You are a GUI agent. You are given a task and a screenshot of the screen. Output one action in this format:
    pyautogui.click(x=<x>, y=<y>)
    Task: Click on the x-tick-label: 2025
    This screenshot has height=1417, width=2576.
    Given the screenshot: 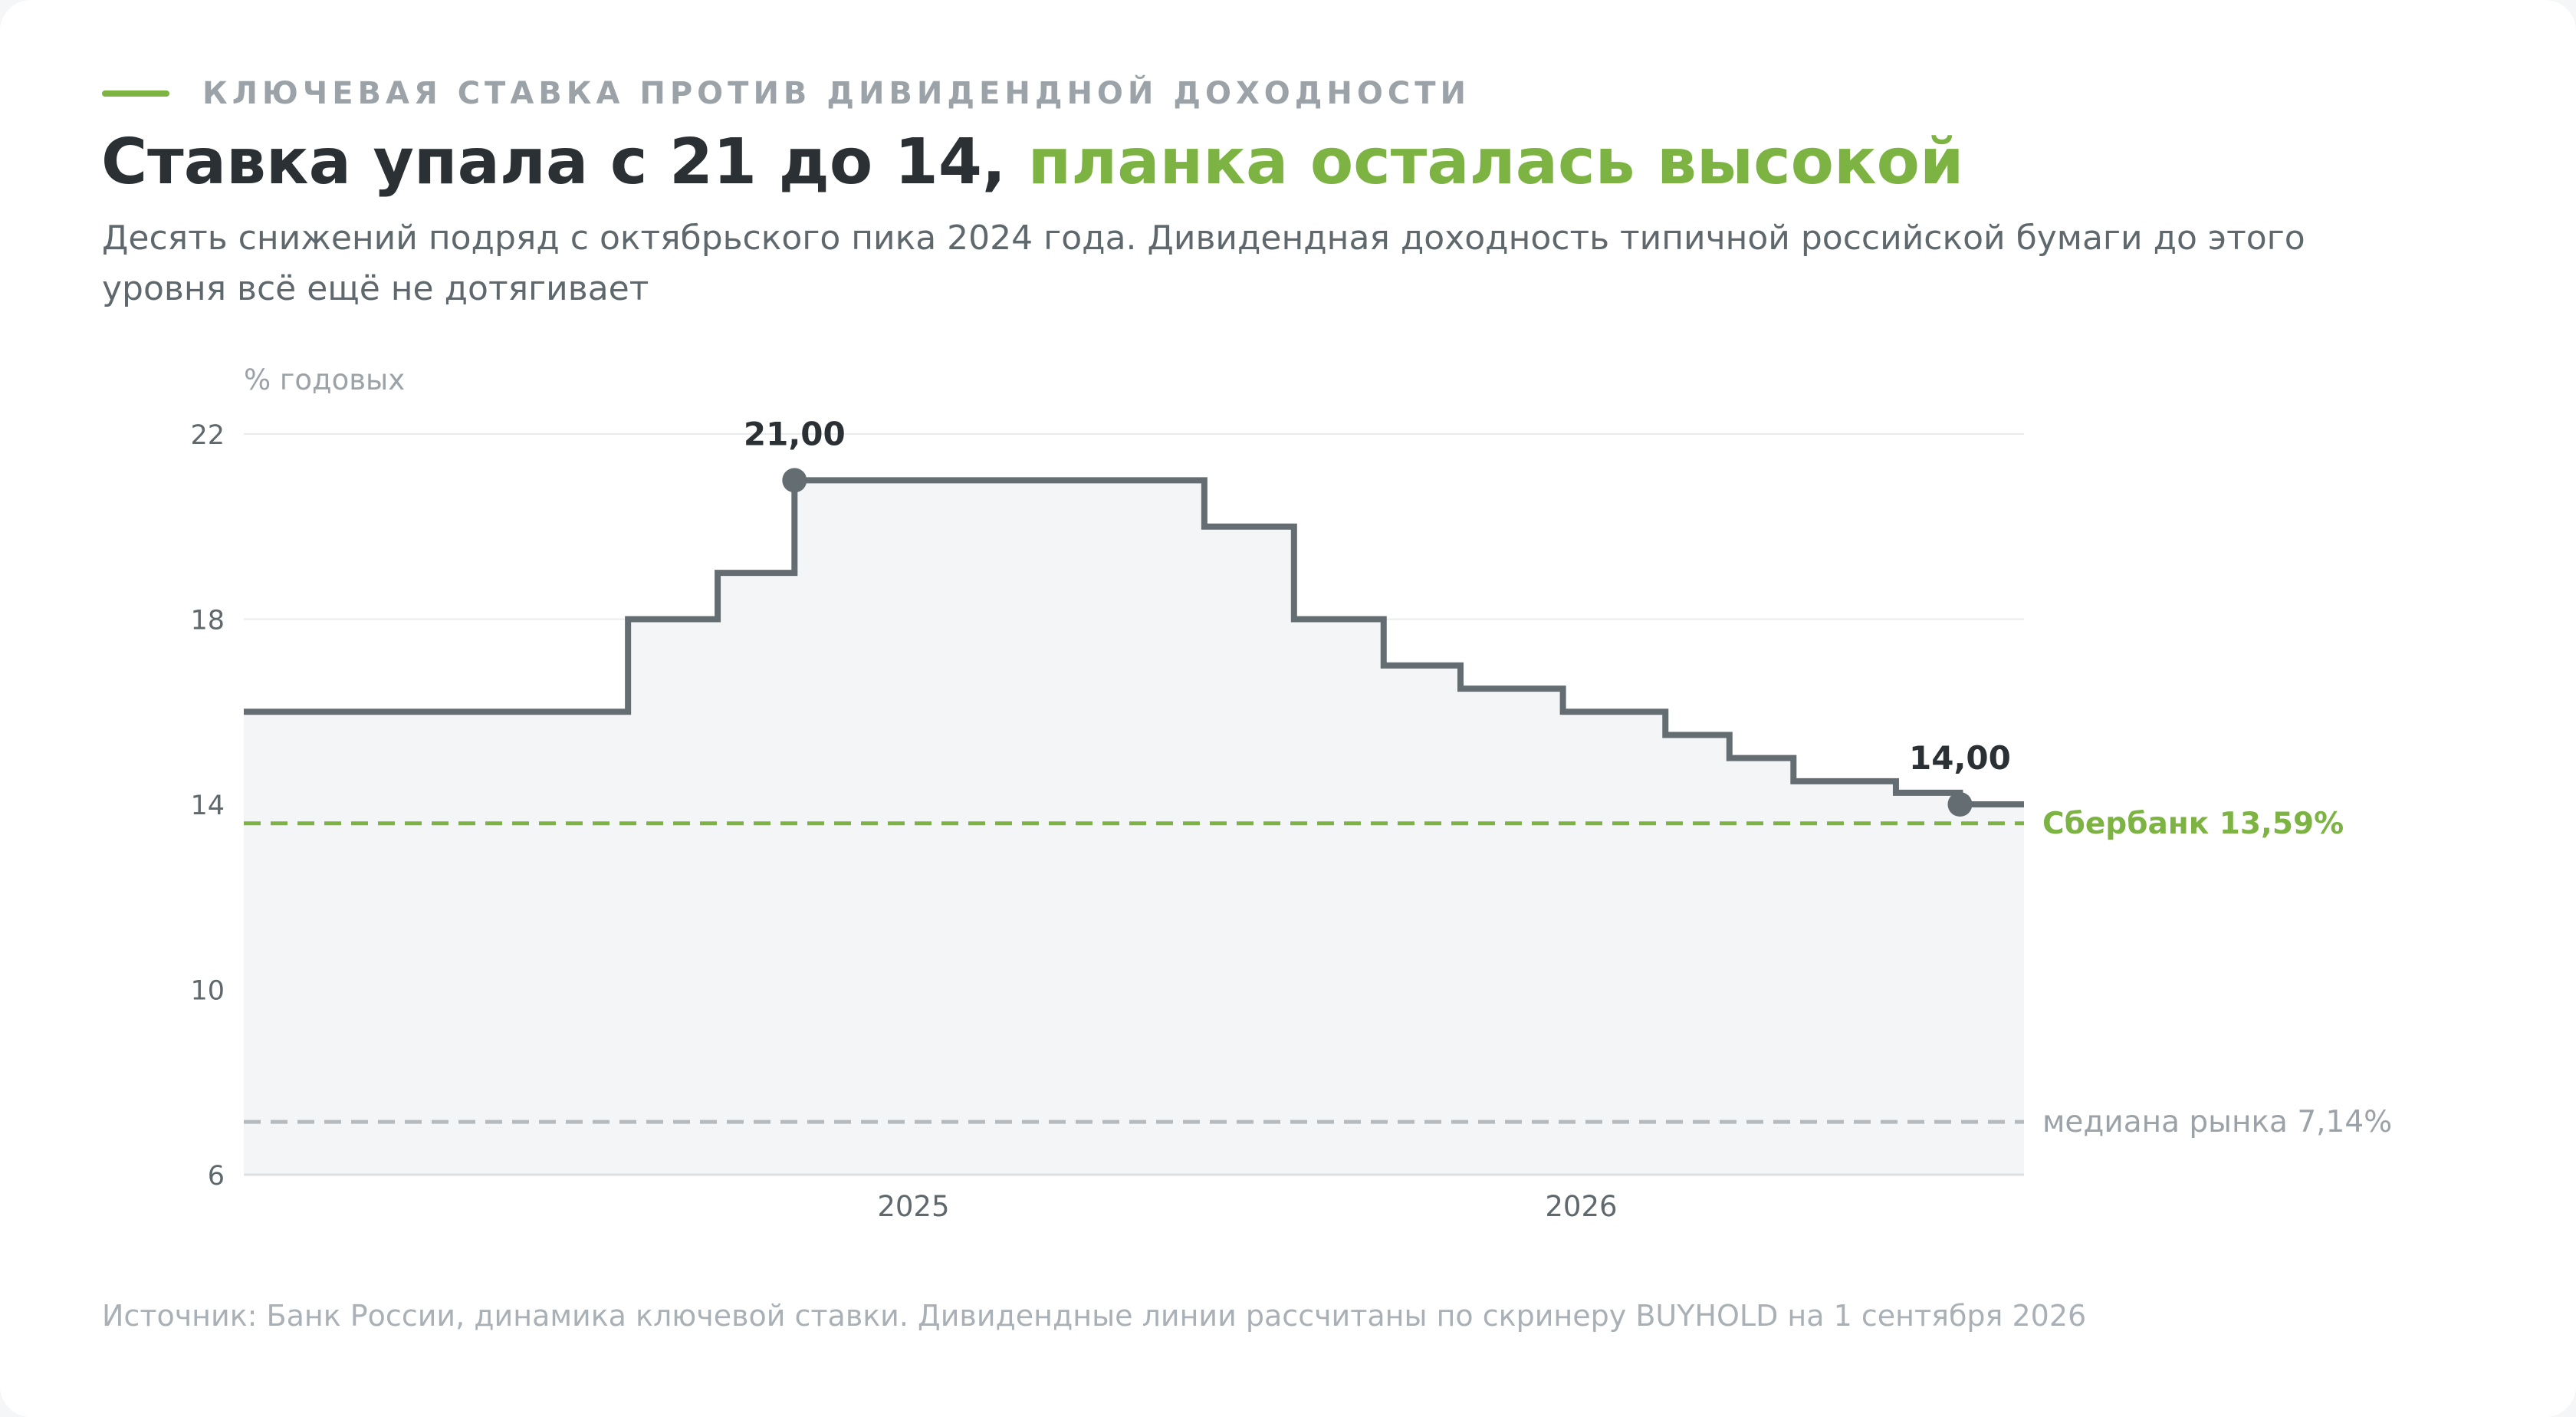 What is the action you would take?
    pyautogui.click(x=913, y=1207)
    